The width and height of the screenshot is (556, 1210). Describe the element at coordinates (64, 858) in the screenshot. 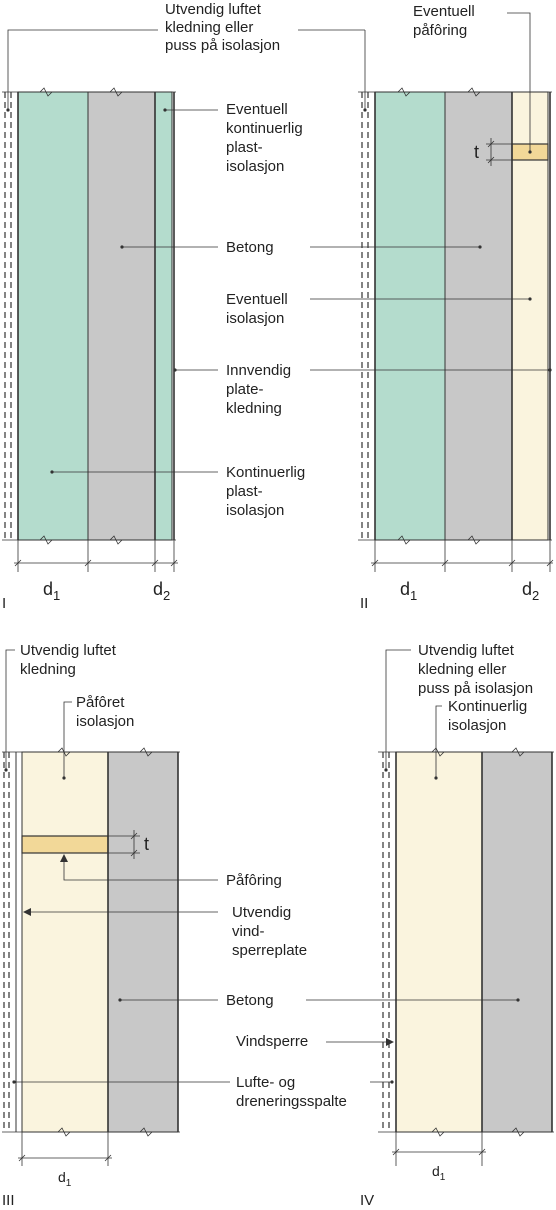

I see `panel-iii-arrow-batten` at that location.